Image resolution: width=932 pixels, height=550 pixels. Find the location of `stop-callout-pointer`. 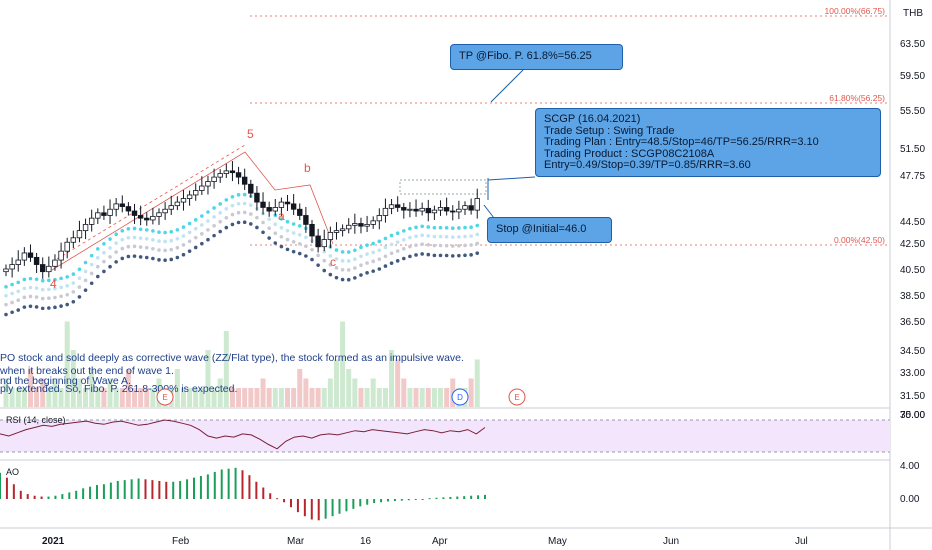

stop-callout-pointer is located at coordinates (489, 211).